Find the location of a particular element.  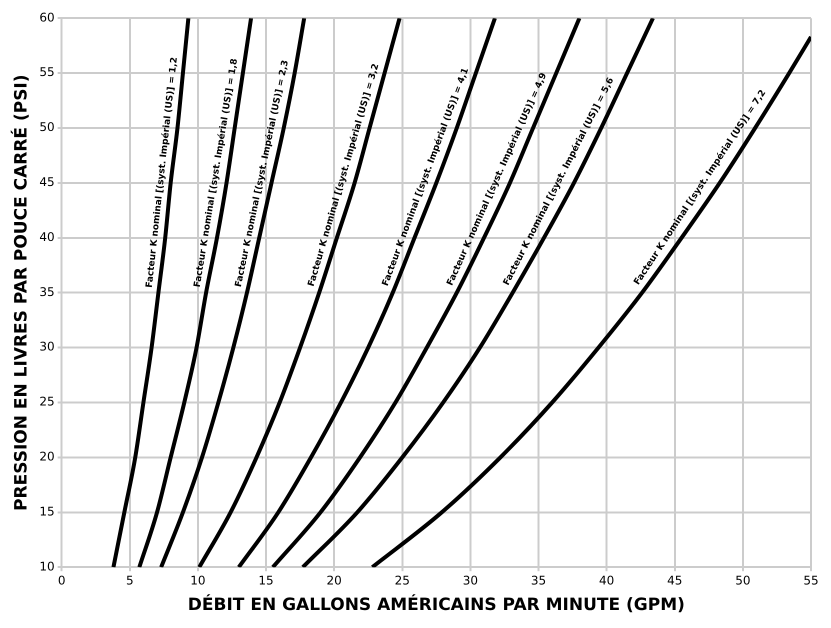

x-axis-title: DÉBIT EN GALLONS AMÉRICAINS PAR MINUTE (GPM) is located at coordinates (436, 605).